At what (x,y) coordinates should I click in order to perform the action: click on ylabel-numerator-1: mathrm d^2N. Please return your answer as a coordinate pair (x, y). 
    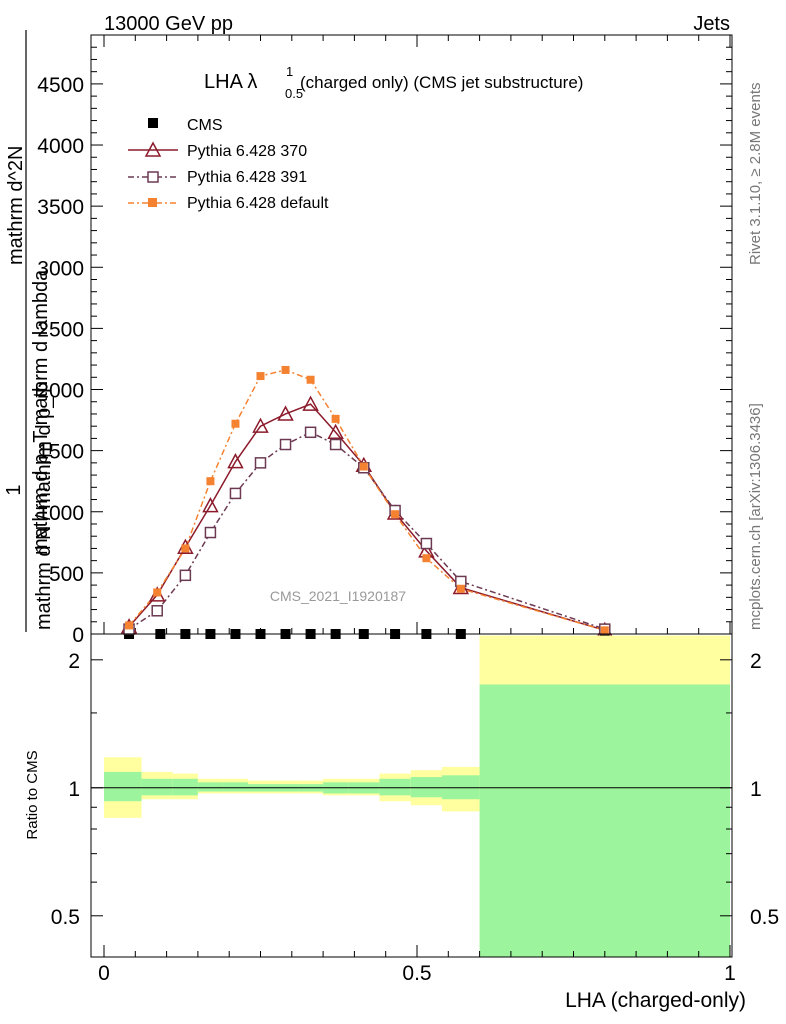
    Looking at the image, I should click on (16, 205).